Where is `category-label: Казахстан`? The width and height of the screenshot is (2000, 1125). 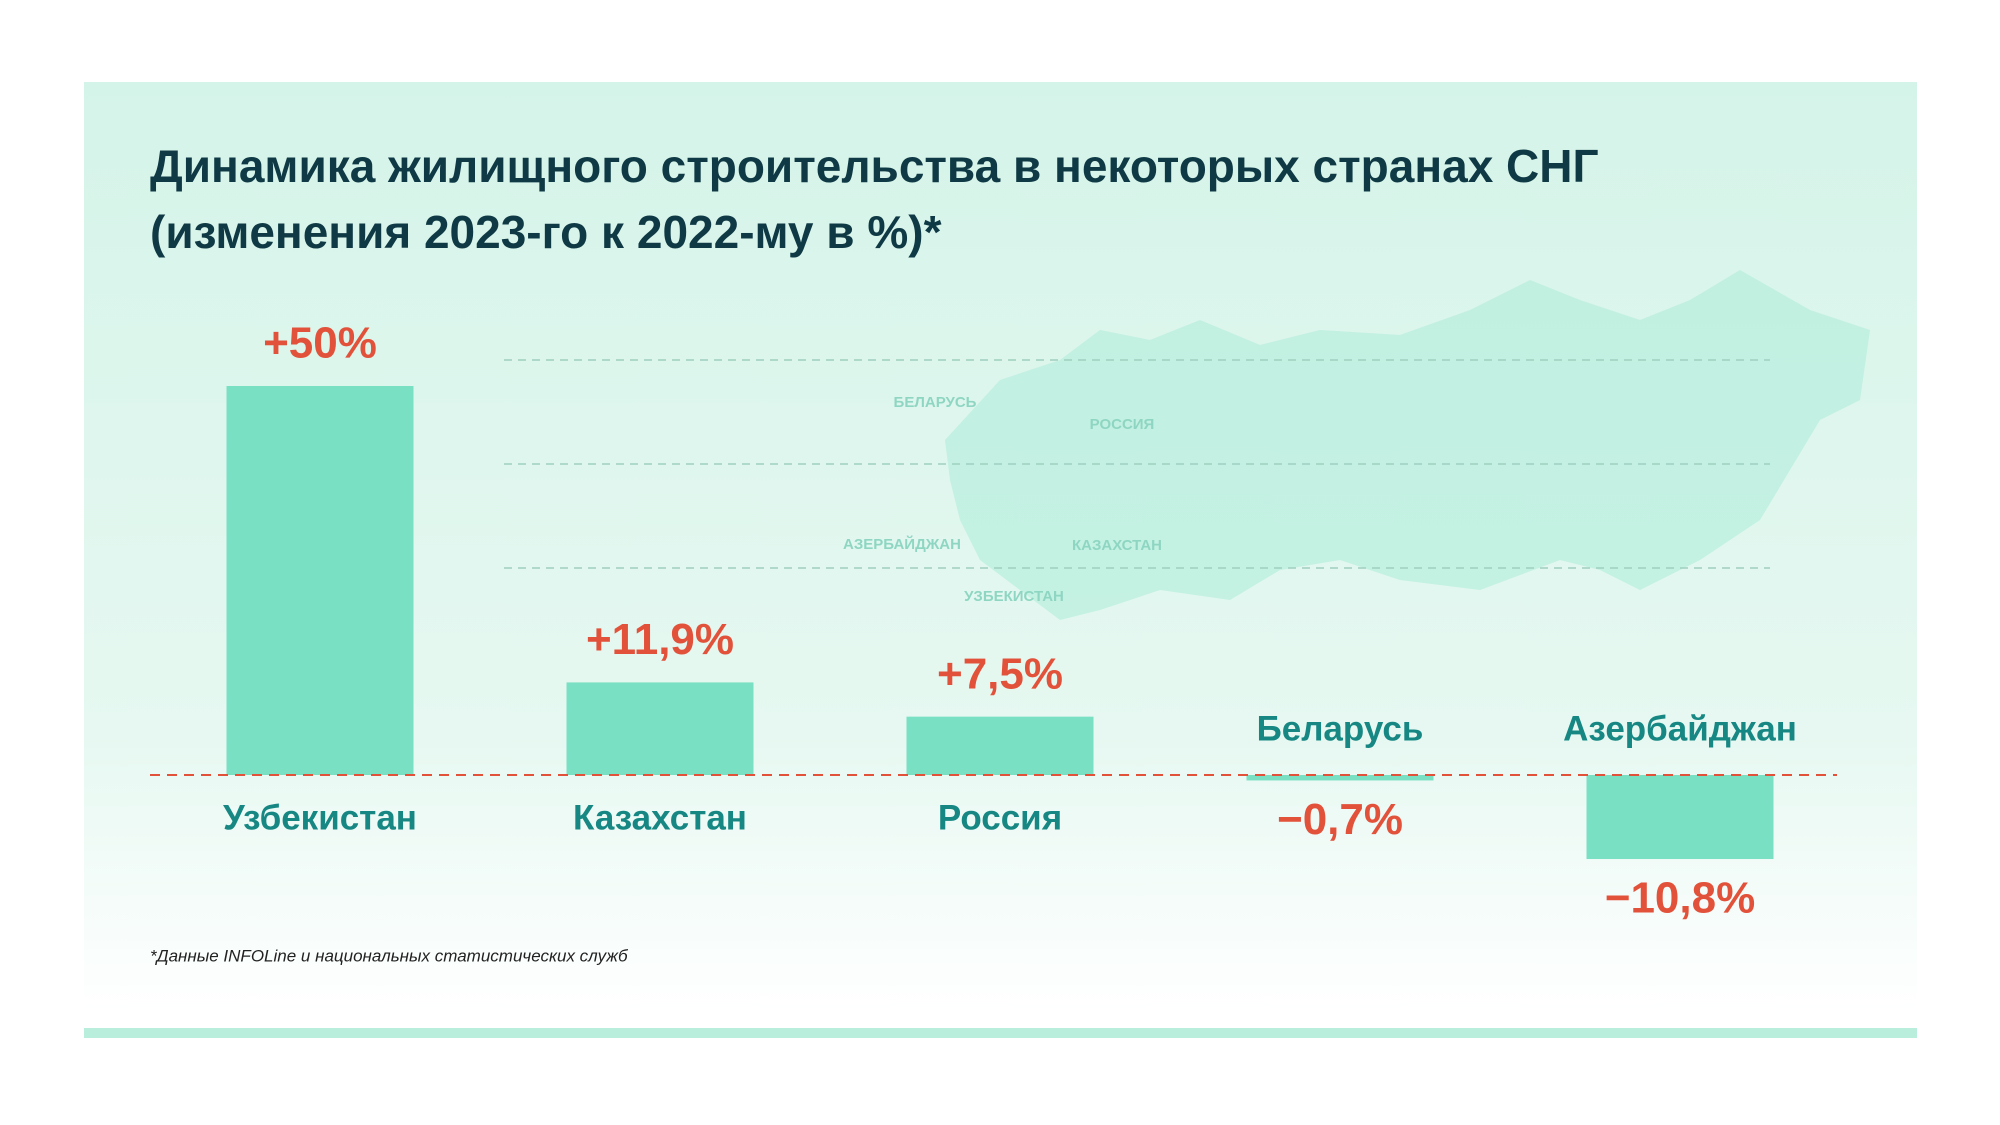
category-label: Казахстан is located at coordinates (660, 817).